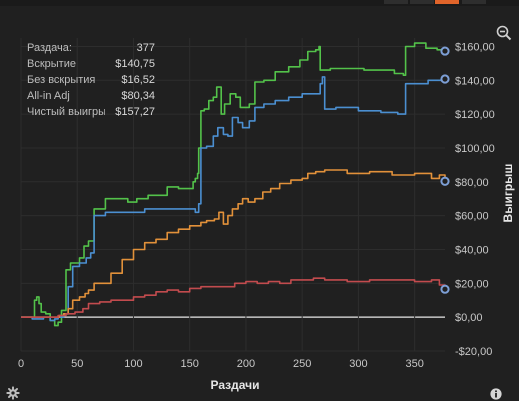 The height and width of the screenshot is (401, 519). Describe the element at coordinates (472, 284) in the screenshot. I see `y-tick-label: $20,00` at that location.